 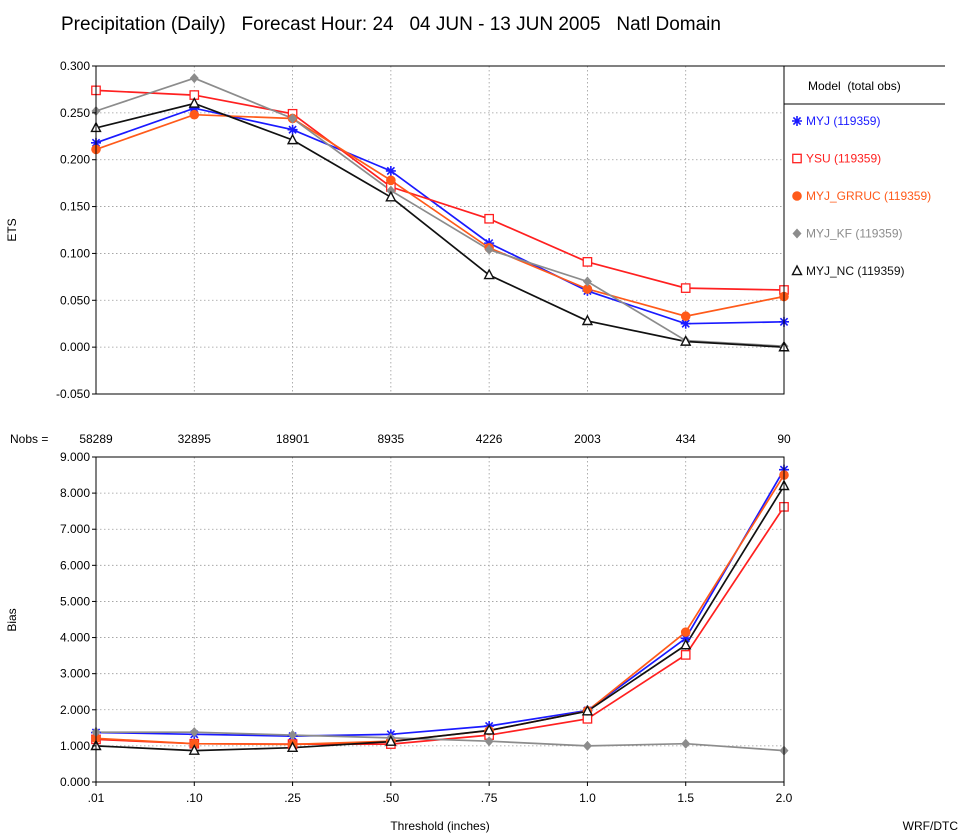 I want to click on legend-label-myj_nc: MYJ_NC (119359), so click(x=855, y=271).